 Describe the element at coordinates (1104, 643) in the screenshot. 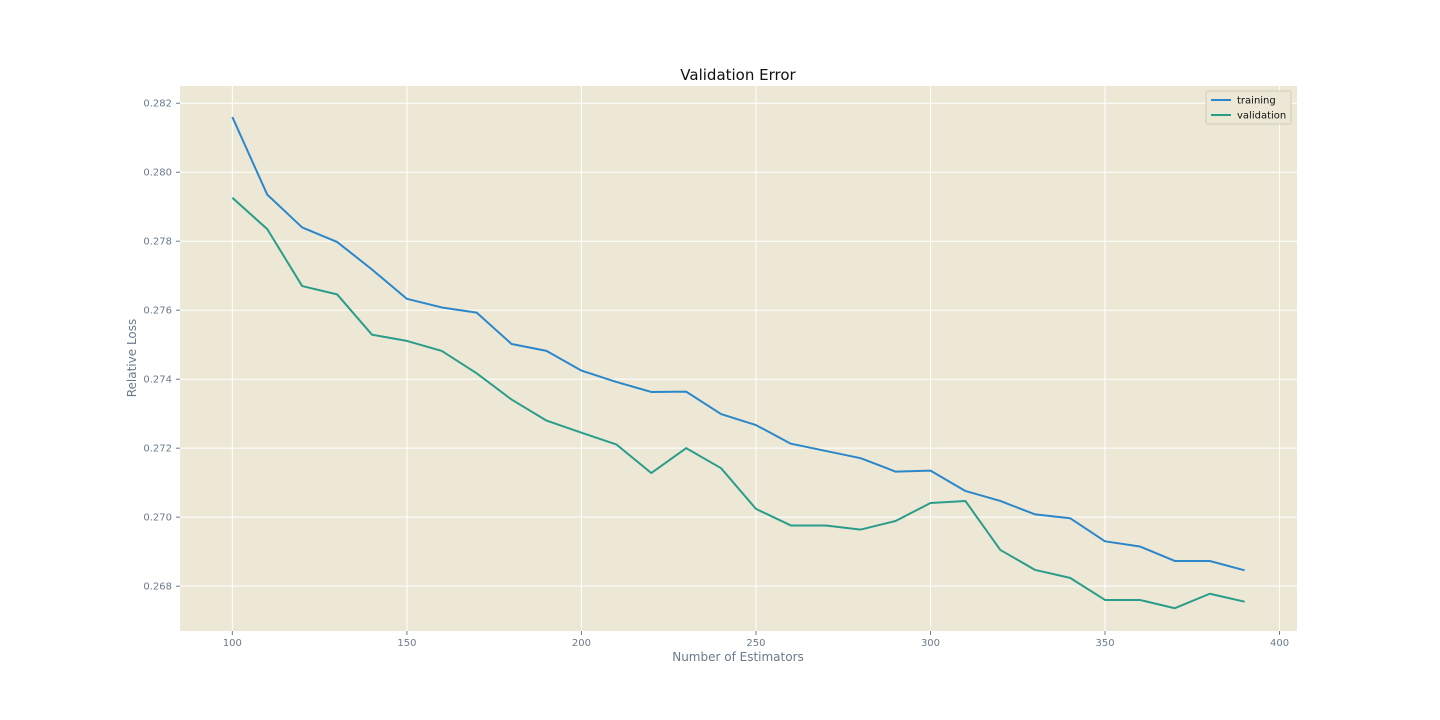

I see `x-tick-label: 350` at that location.